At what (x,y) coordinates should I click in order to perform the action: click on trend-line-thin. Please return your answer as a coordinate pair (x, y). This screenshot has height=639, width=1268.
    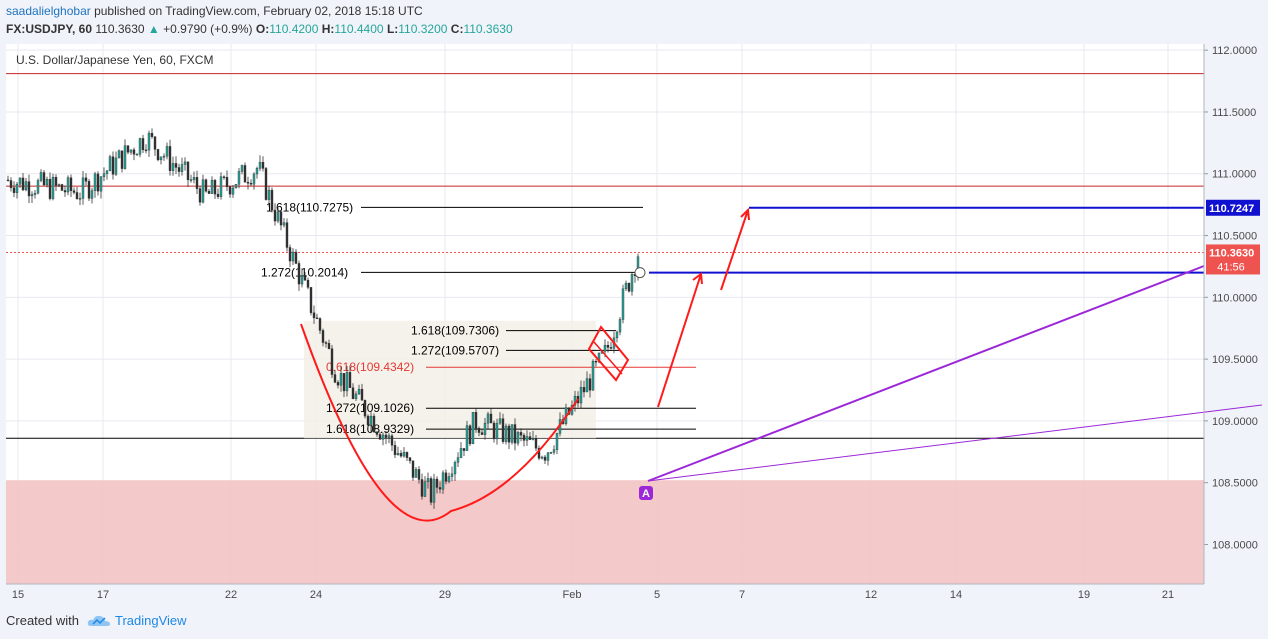
    Looking at the image, I should click on (955, 443).